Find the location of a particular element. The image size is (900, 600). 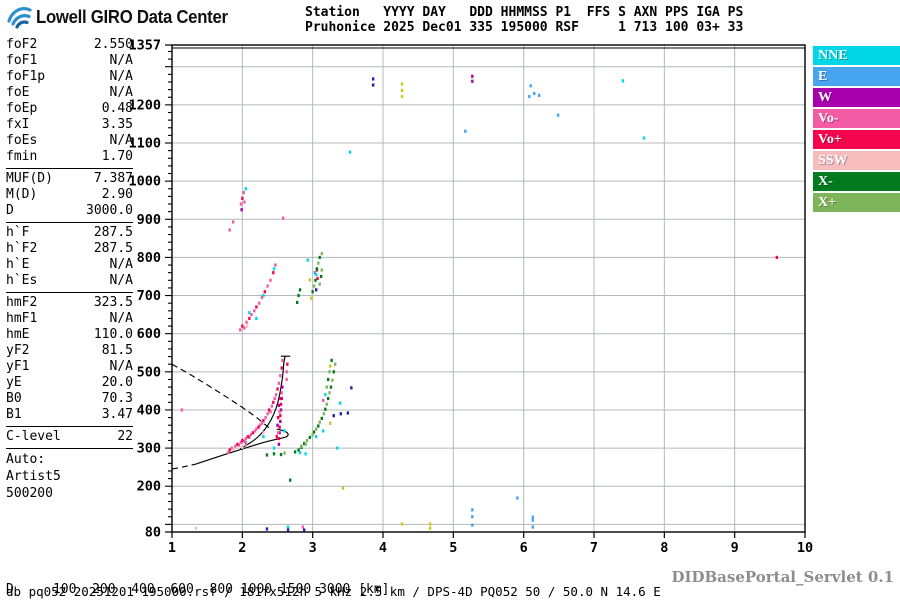

y-tick-label: 200 is located at coordinates (149, 487).